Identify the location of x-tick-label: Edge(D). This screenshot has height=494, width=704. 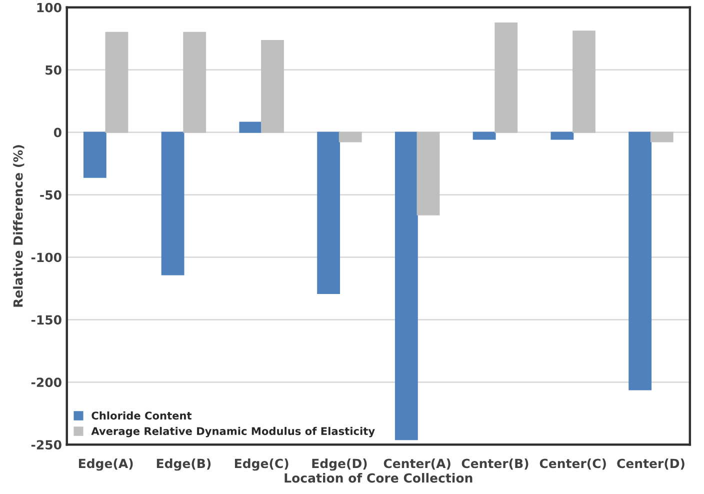
(339, 464).